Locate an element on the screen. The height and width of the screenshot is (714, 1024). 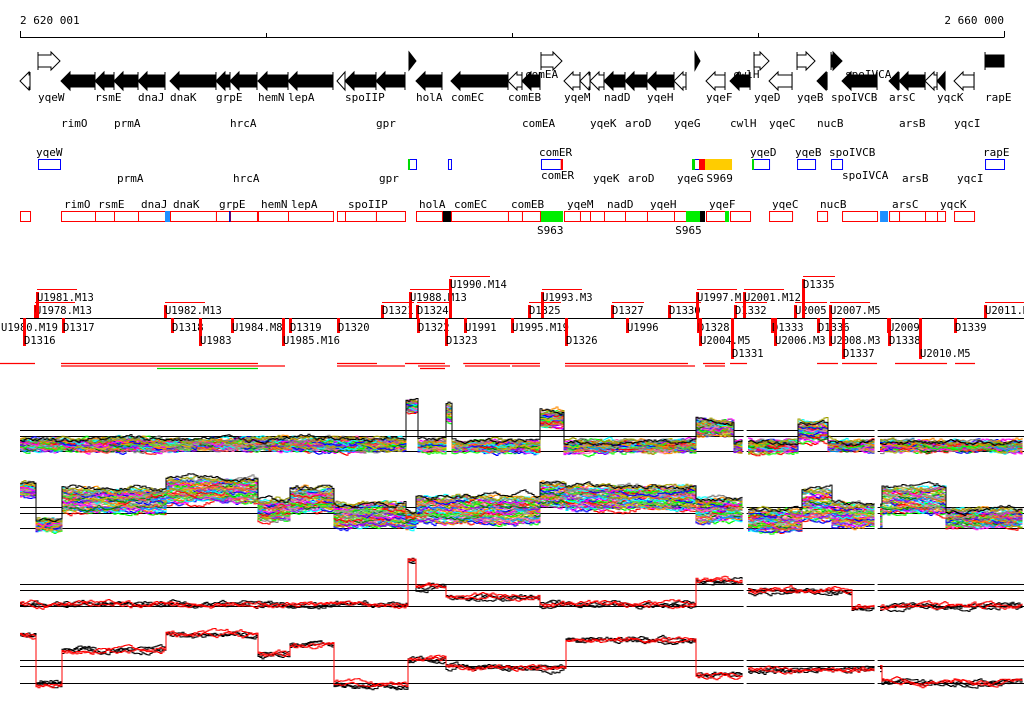
gene-label: yqeH is located at coordinates (660, 97).